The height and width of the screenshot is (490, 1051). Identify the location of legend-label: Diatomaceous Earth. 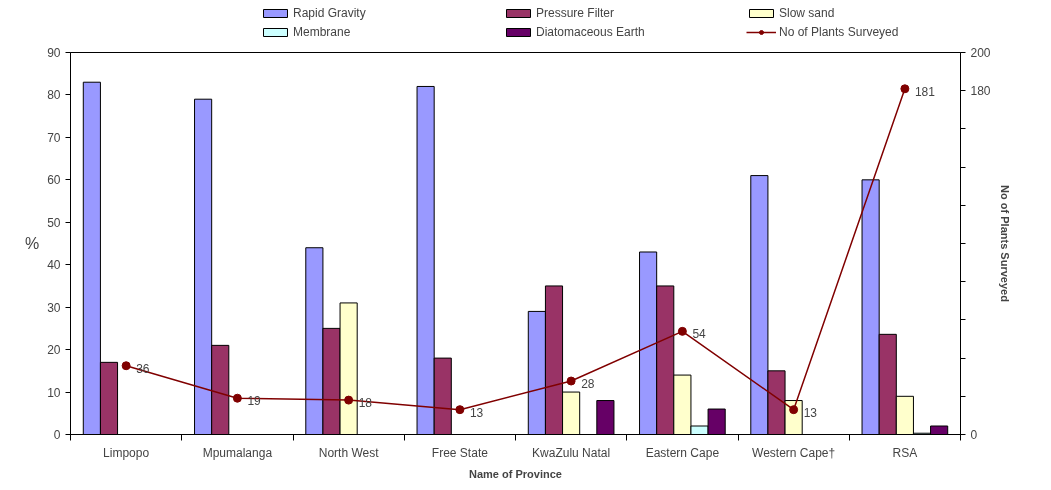
(591, 32).